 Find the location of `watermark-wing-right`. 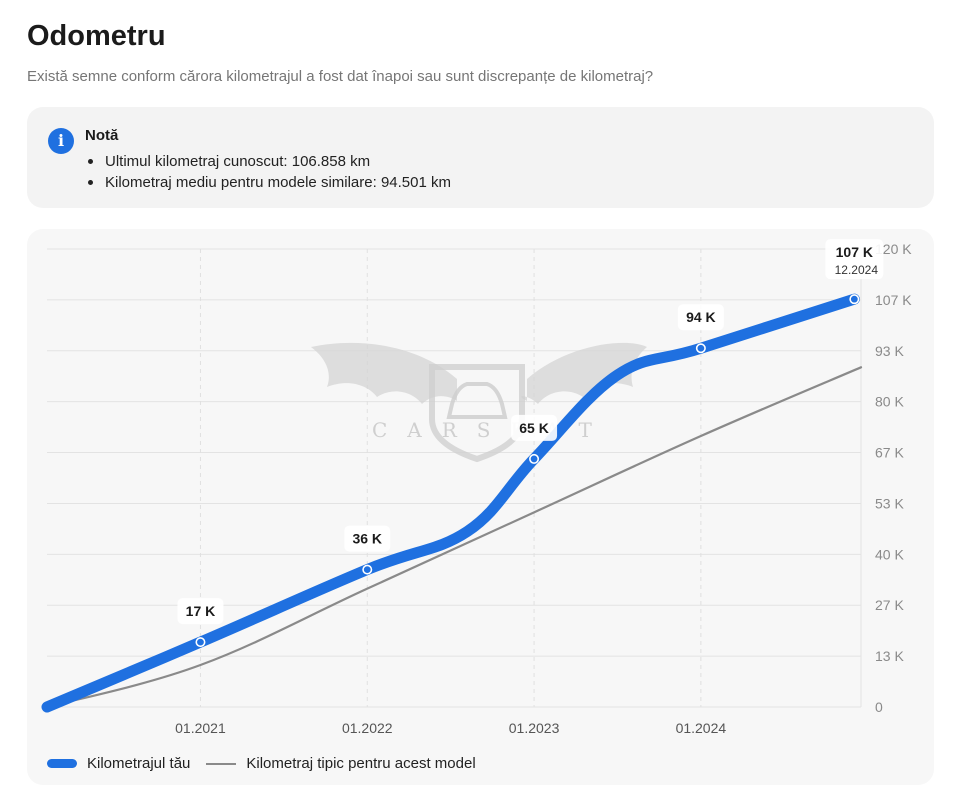

watermark-wing-right is located at coordinates (584, 373).